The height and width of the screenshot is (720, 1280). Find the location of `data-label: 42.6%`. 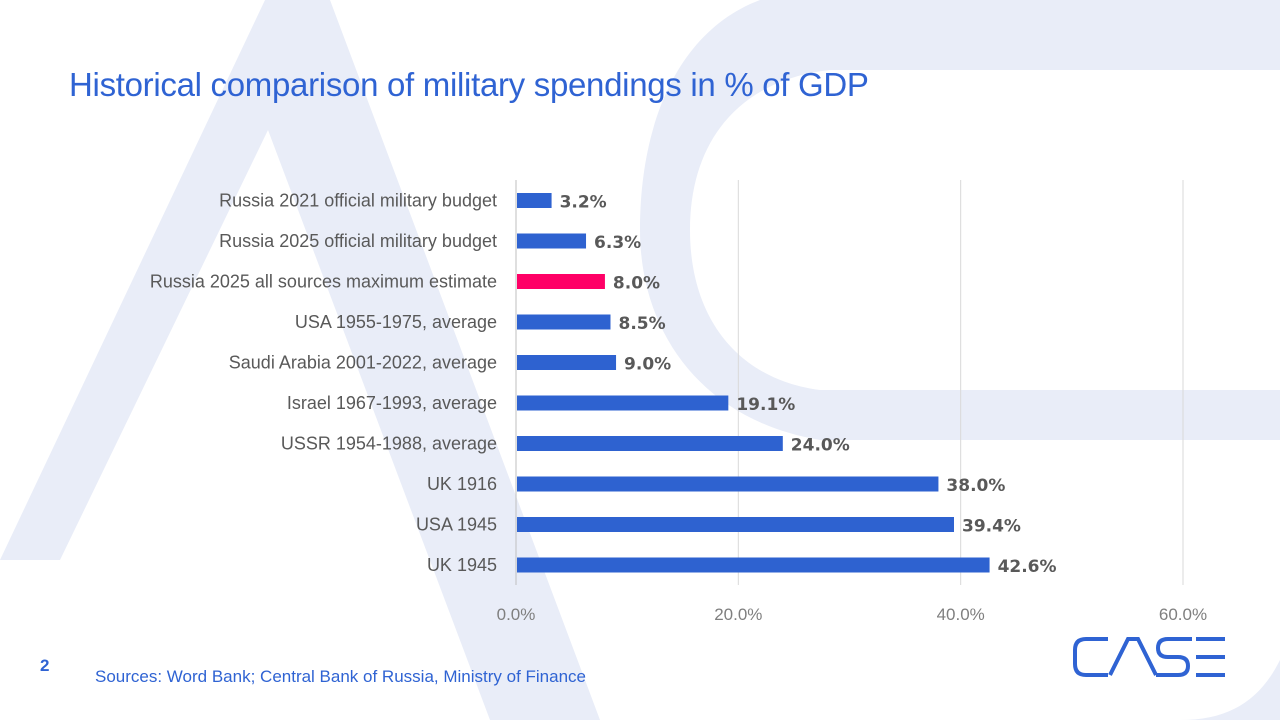

data-label: 42.6% is located at coordinates (1027, 567).